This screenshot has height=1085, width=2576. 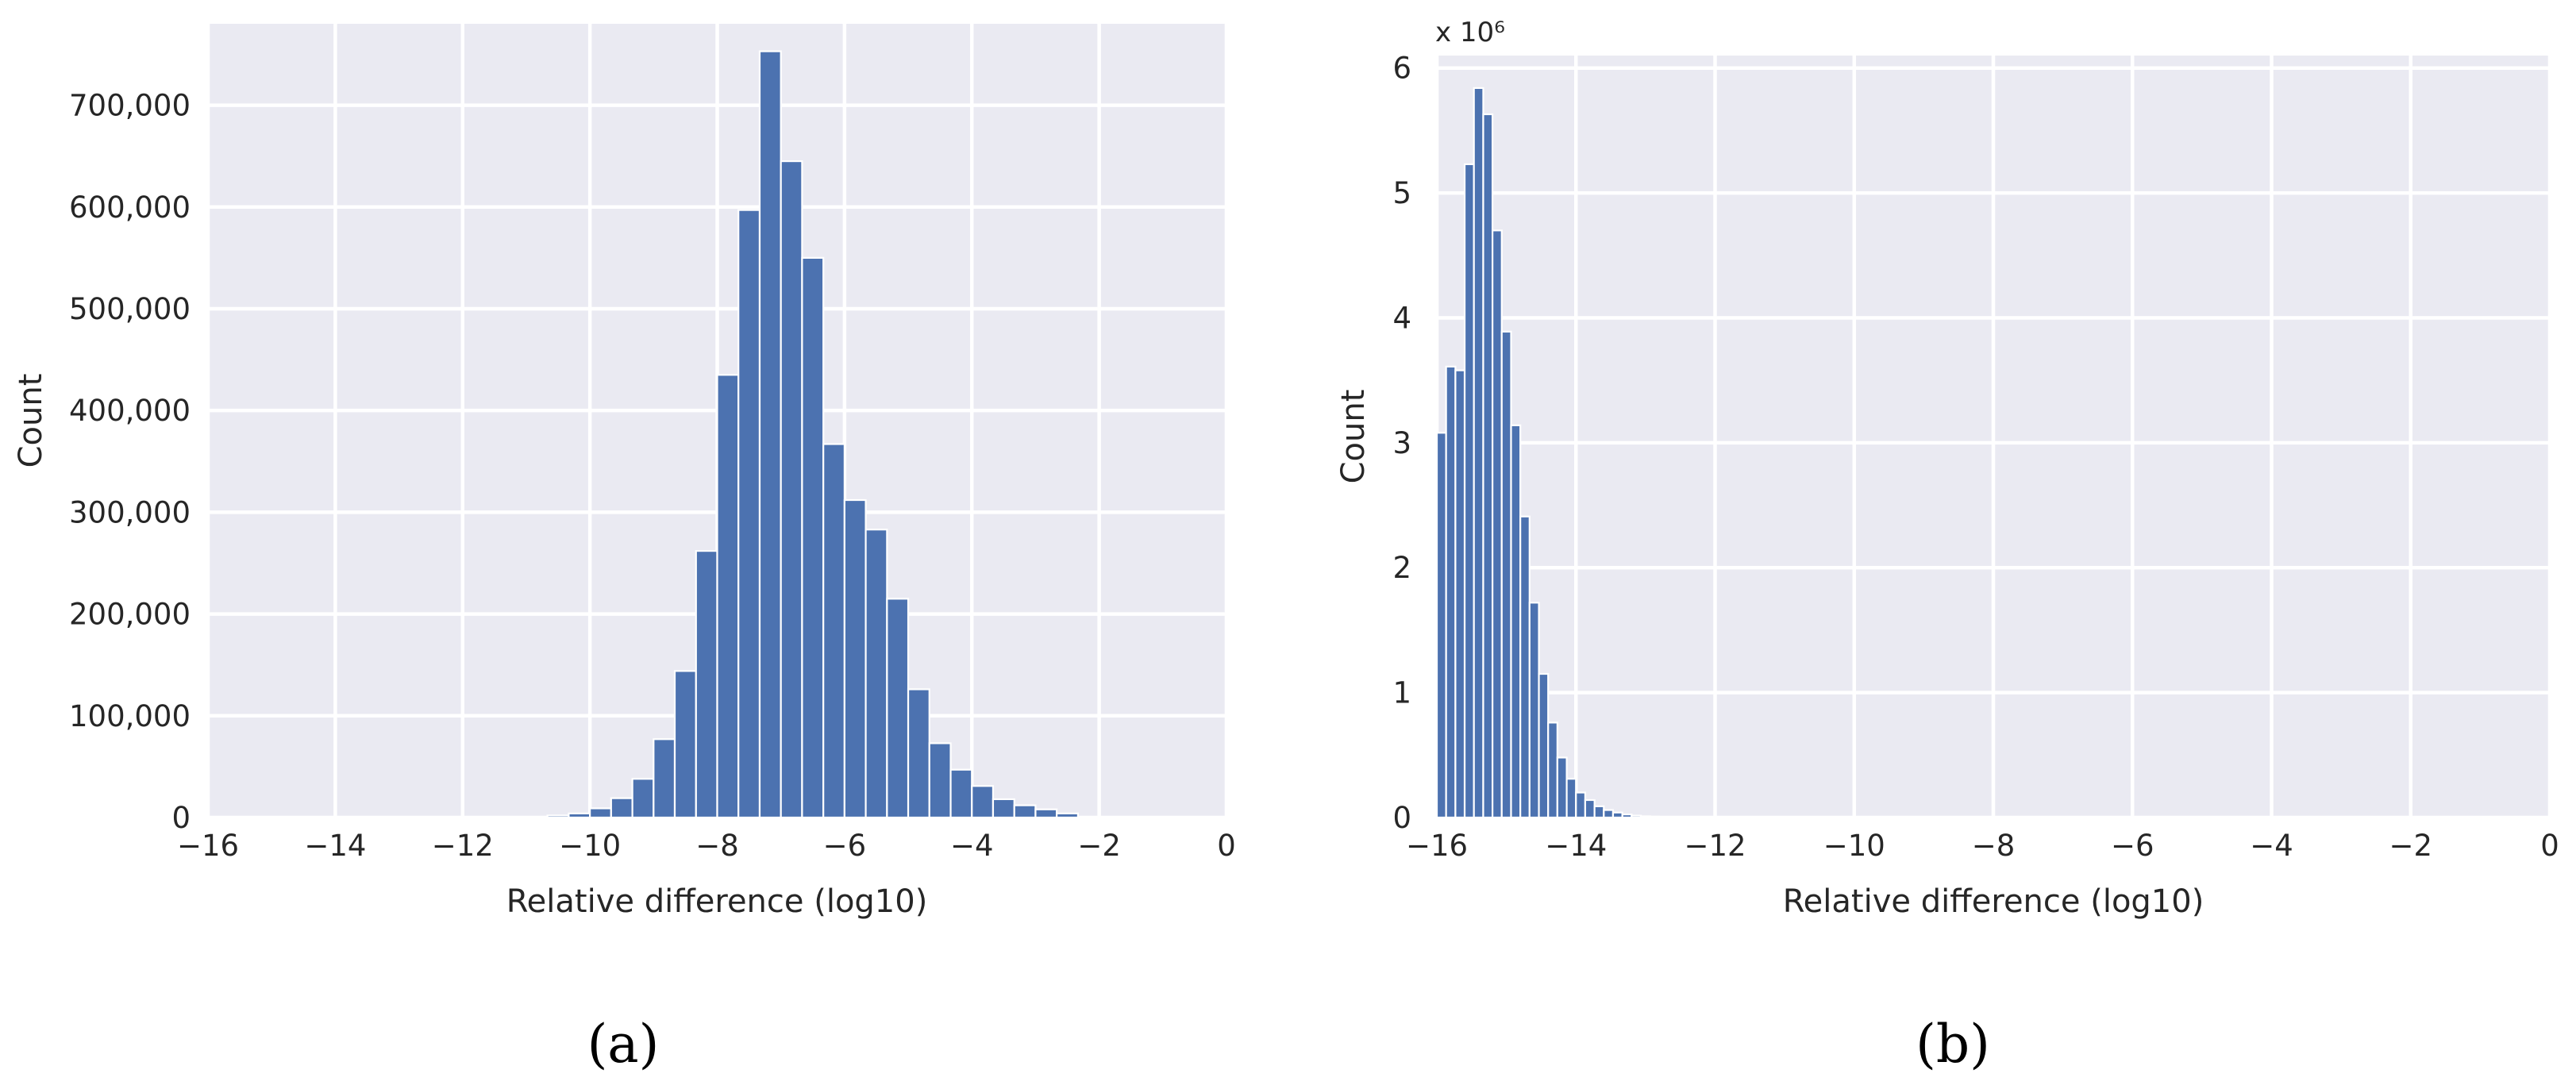 I want to click on x-axis-label-a: Relative difference (log10), so click(x=717, y=902).